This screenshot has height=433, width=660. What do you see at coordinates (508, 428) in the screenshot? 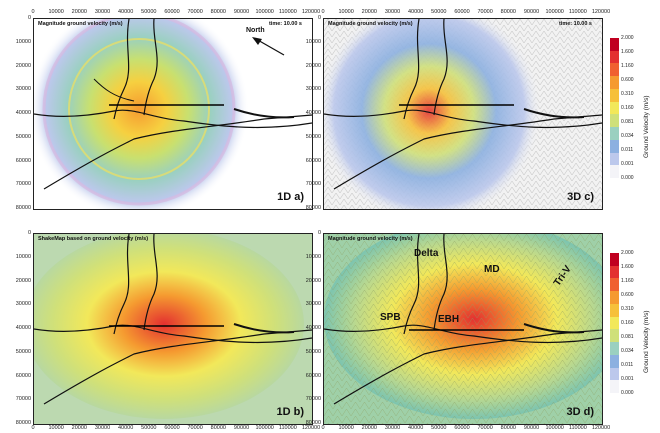
I see `x-tick-label: 80000` at bounding box center [508, 428].